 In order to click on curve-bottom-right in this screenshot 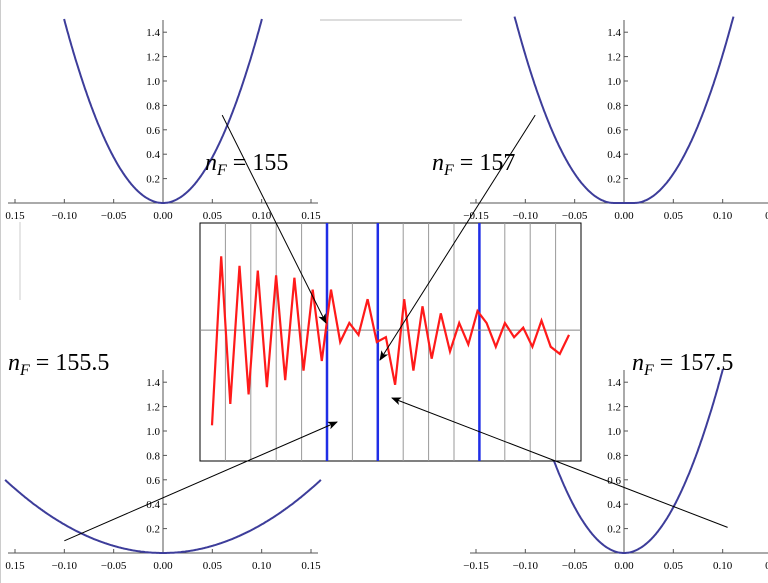, I will do `click(624, 461)`.